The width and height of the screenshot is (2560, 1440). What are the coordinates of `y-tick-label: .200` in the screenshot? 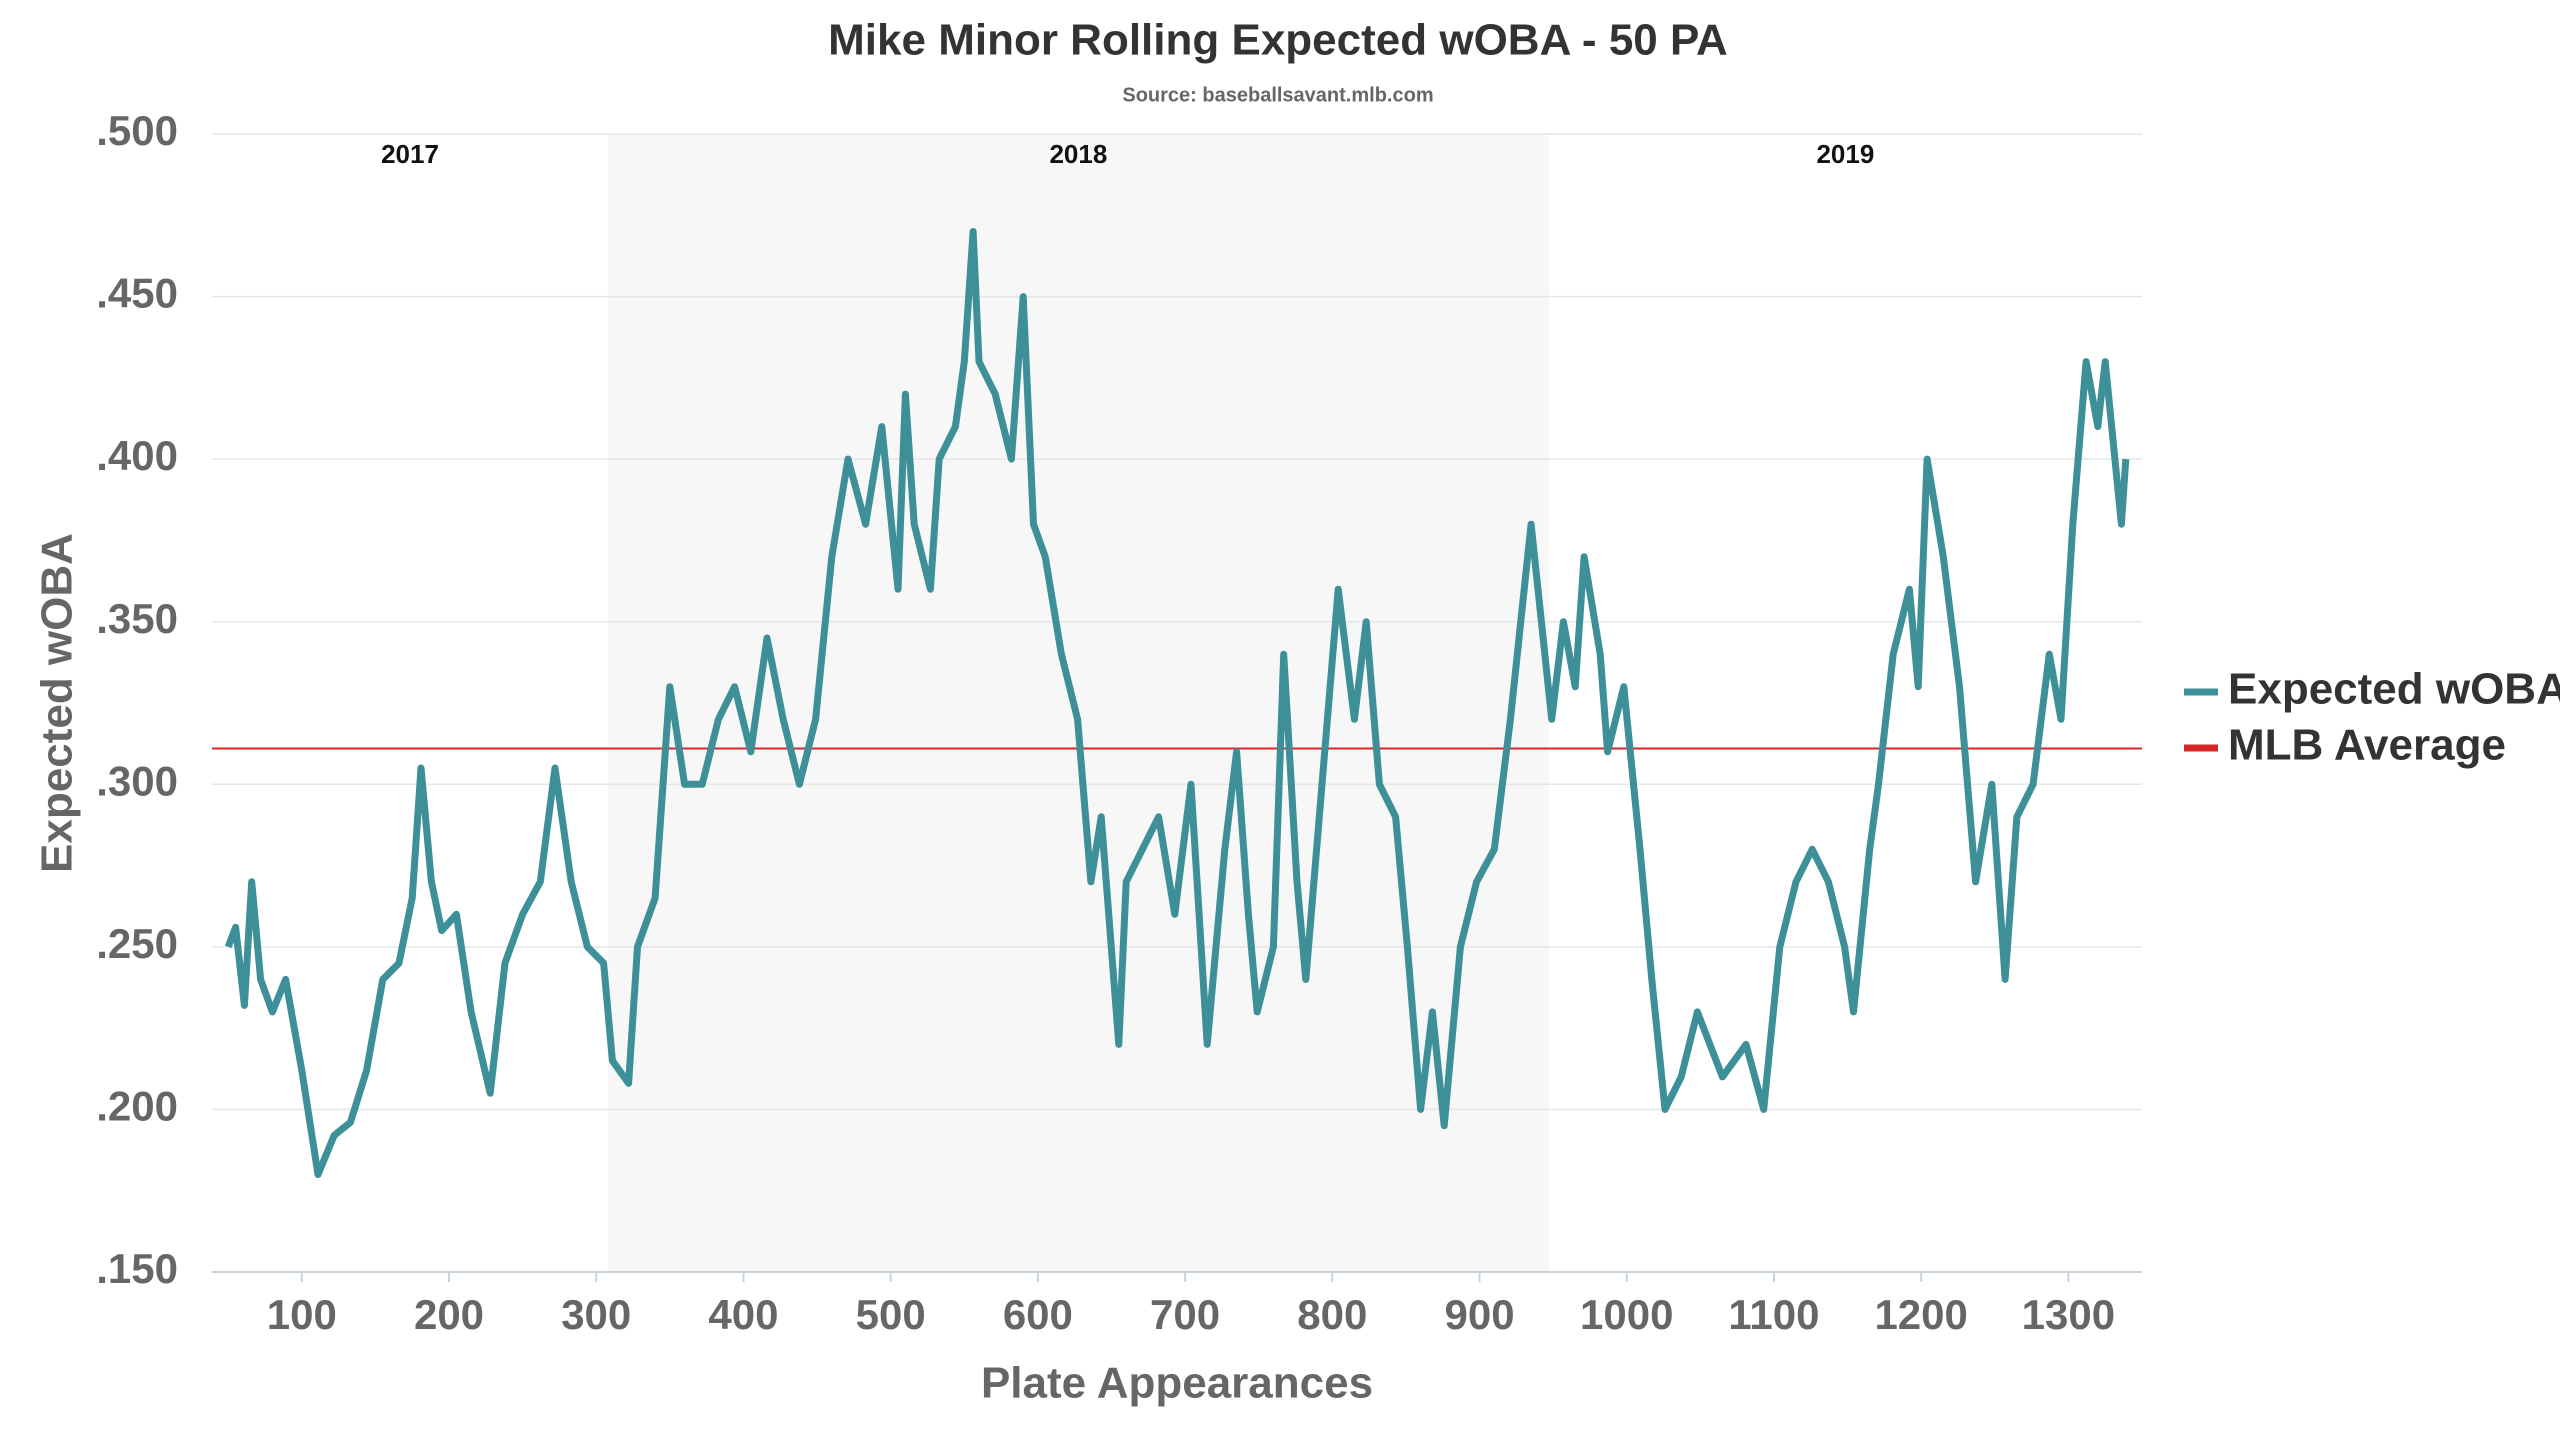 It's located at (137, 1106).